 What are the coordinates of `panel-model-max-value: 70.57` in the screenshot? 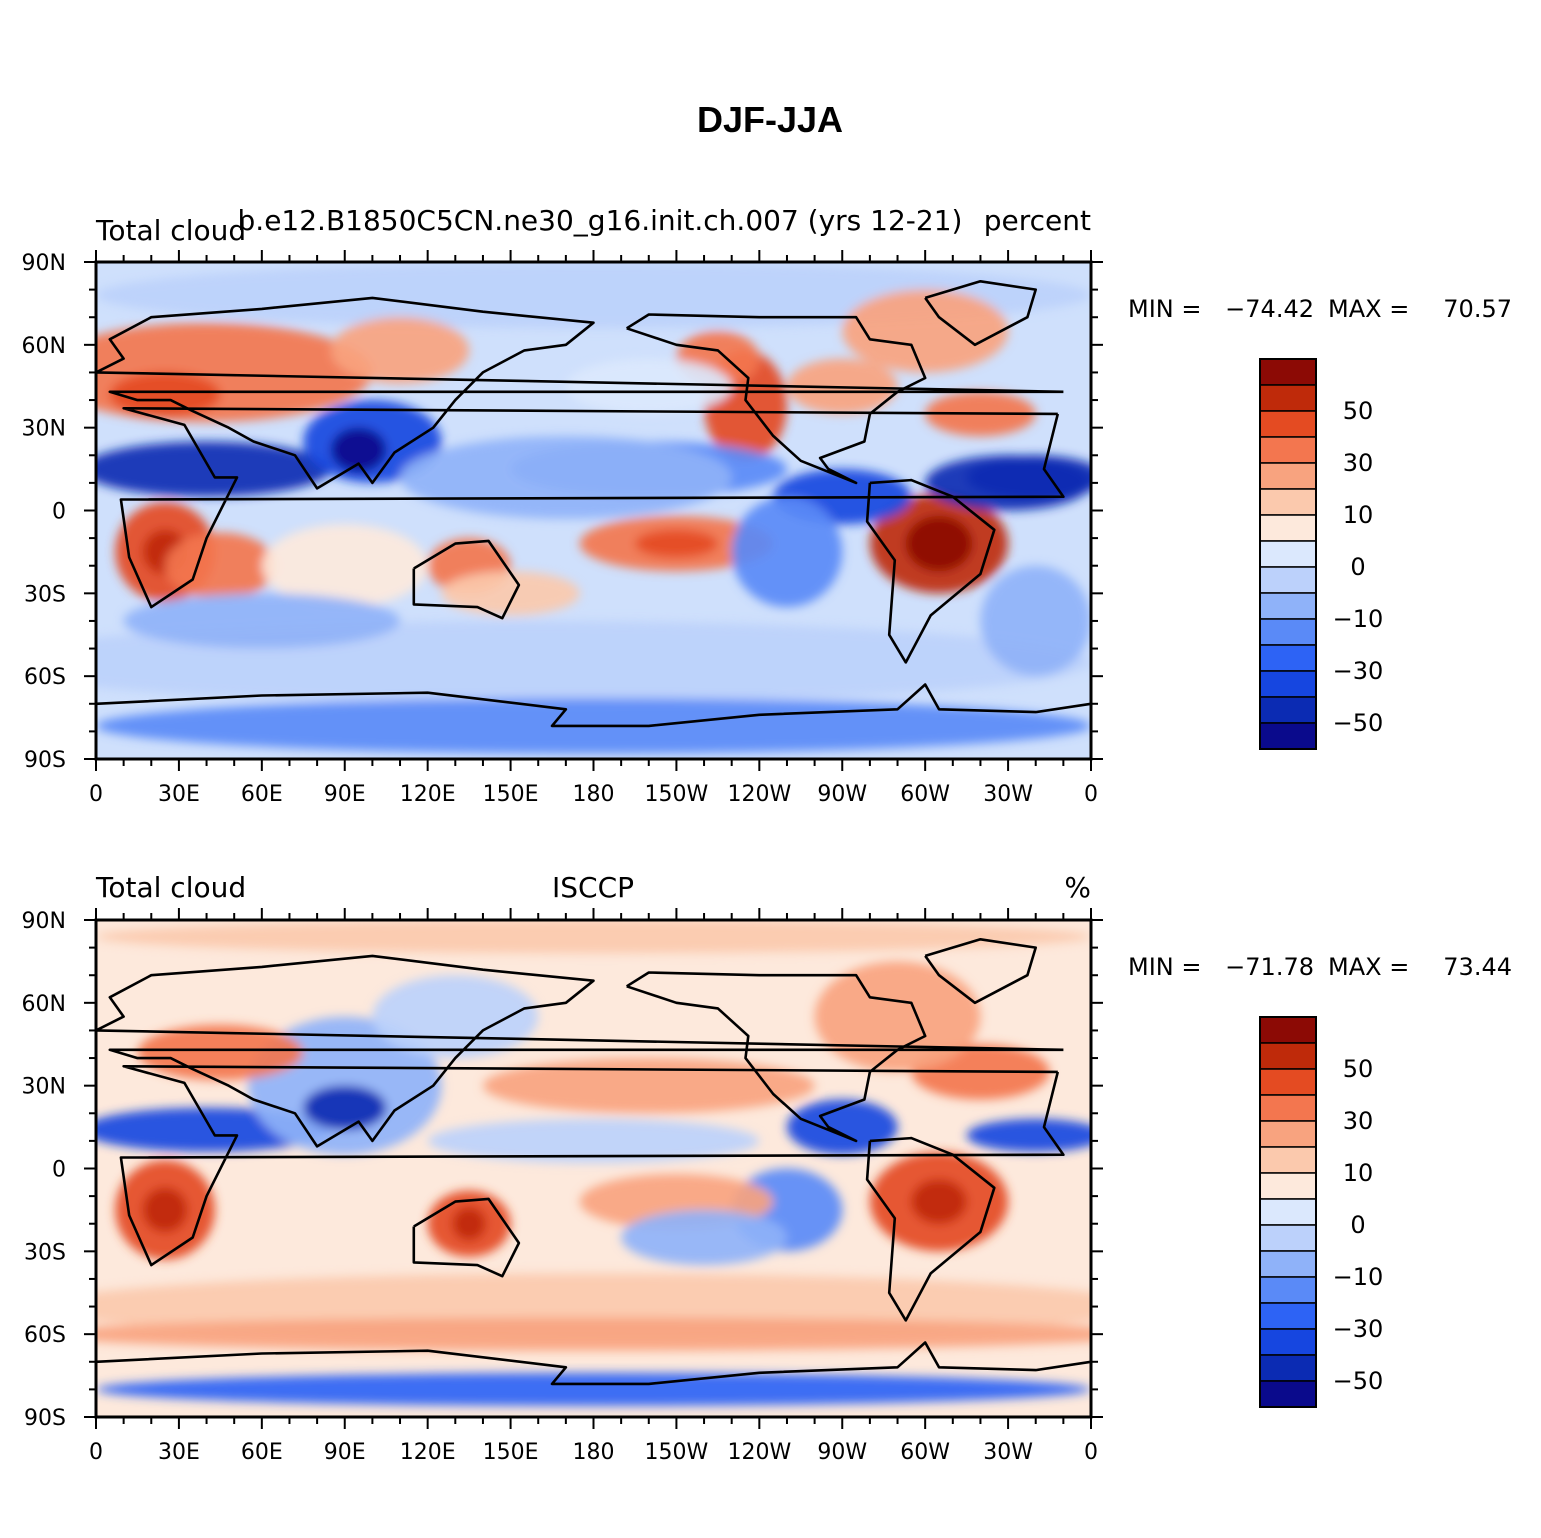 It's located at (1477, 309).